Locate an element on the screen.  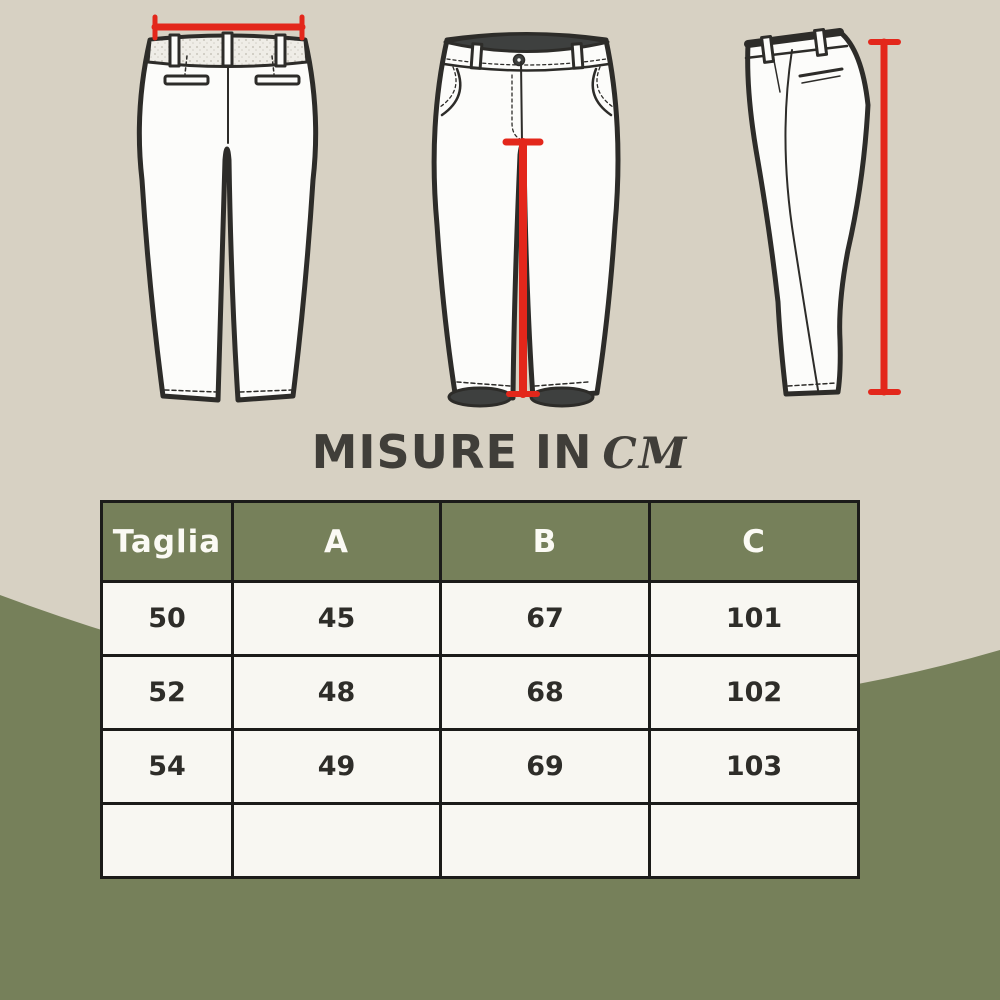
measure-line-c is located at coordinates (884, 217).